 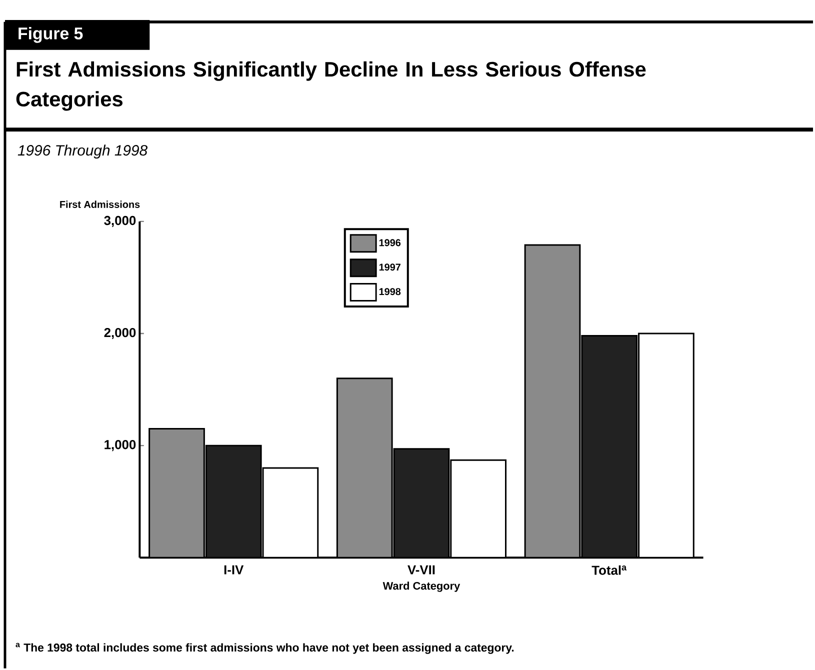 I want to click on x-tick-label: V-VII, so click(x=421, y=570).